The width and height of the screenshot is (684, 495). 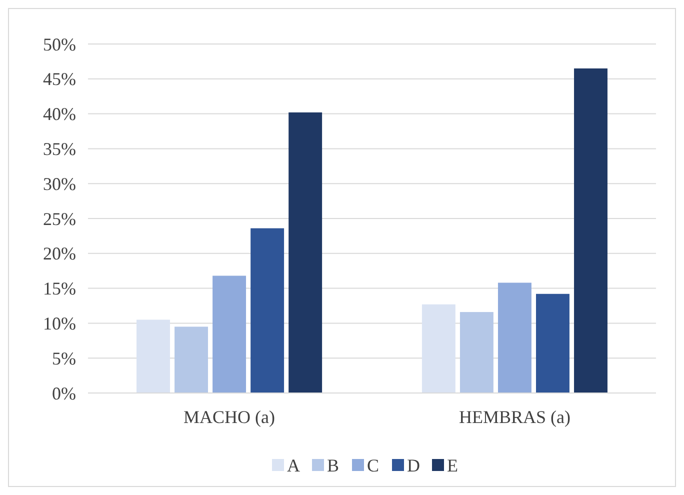 What do you see at coordinates (230, 417) in the screenshot?
I see `x-tick-label: MACHO (a)` at bounding box center [230, 417].